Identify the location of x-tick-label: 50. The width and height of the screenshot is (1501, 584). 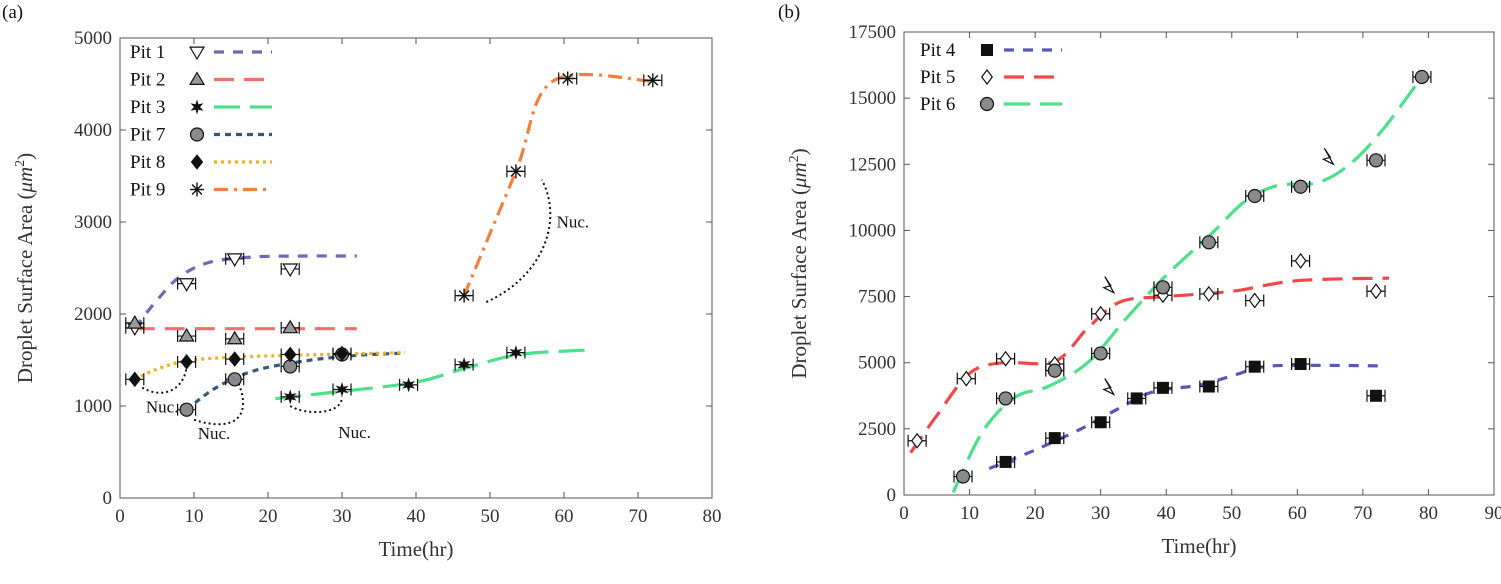
(1231, 513).